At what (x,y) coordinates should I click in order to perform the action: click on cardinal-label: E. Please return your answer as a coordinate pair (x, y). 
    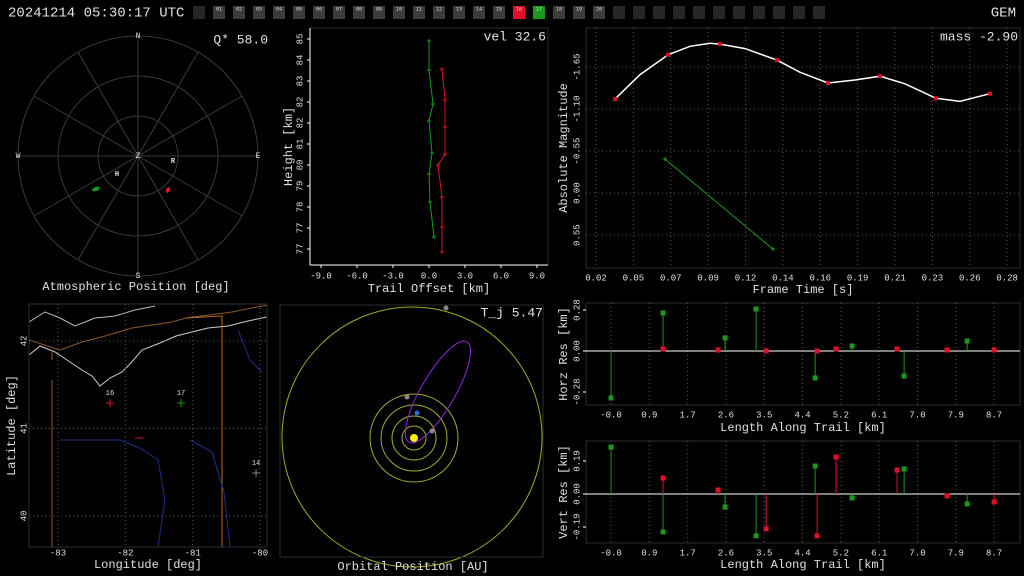
    Looking at the image, I should click on (258, 156).